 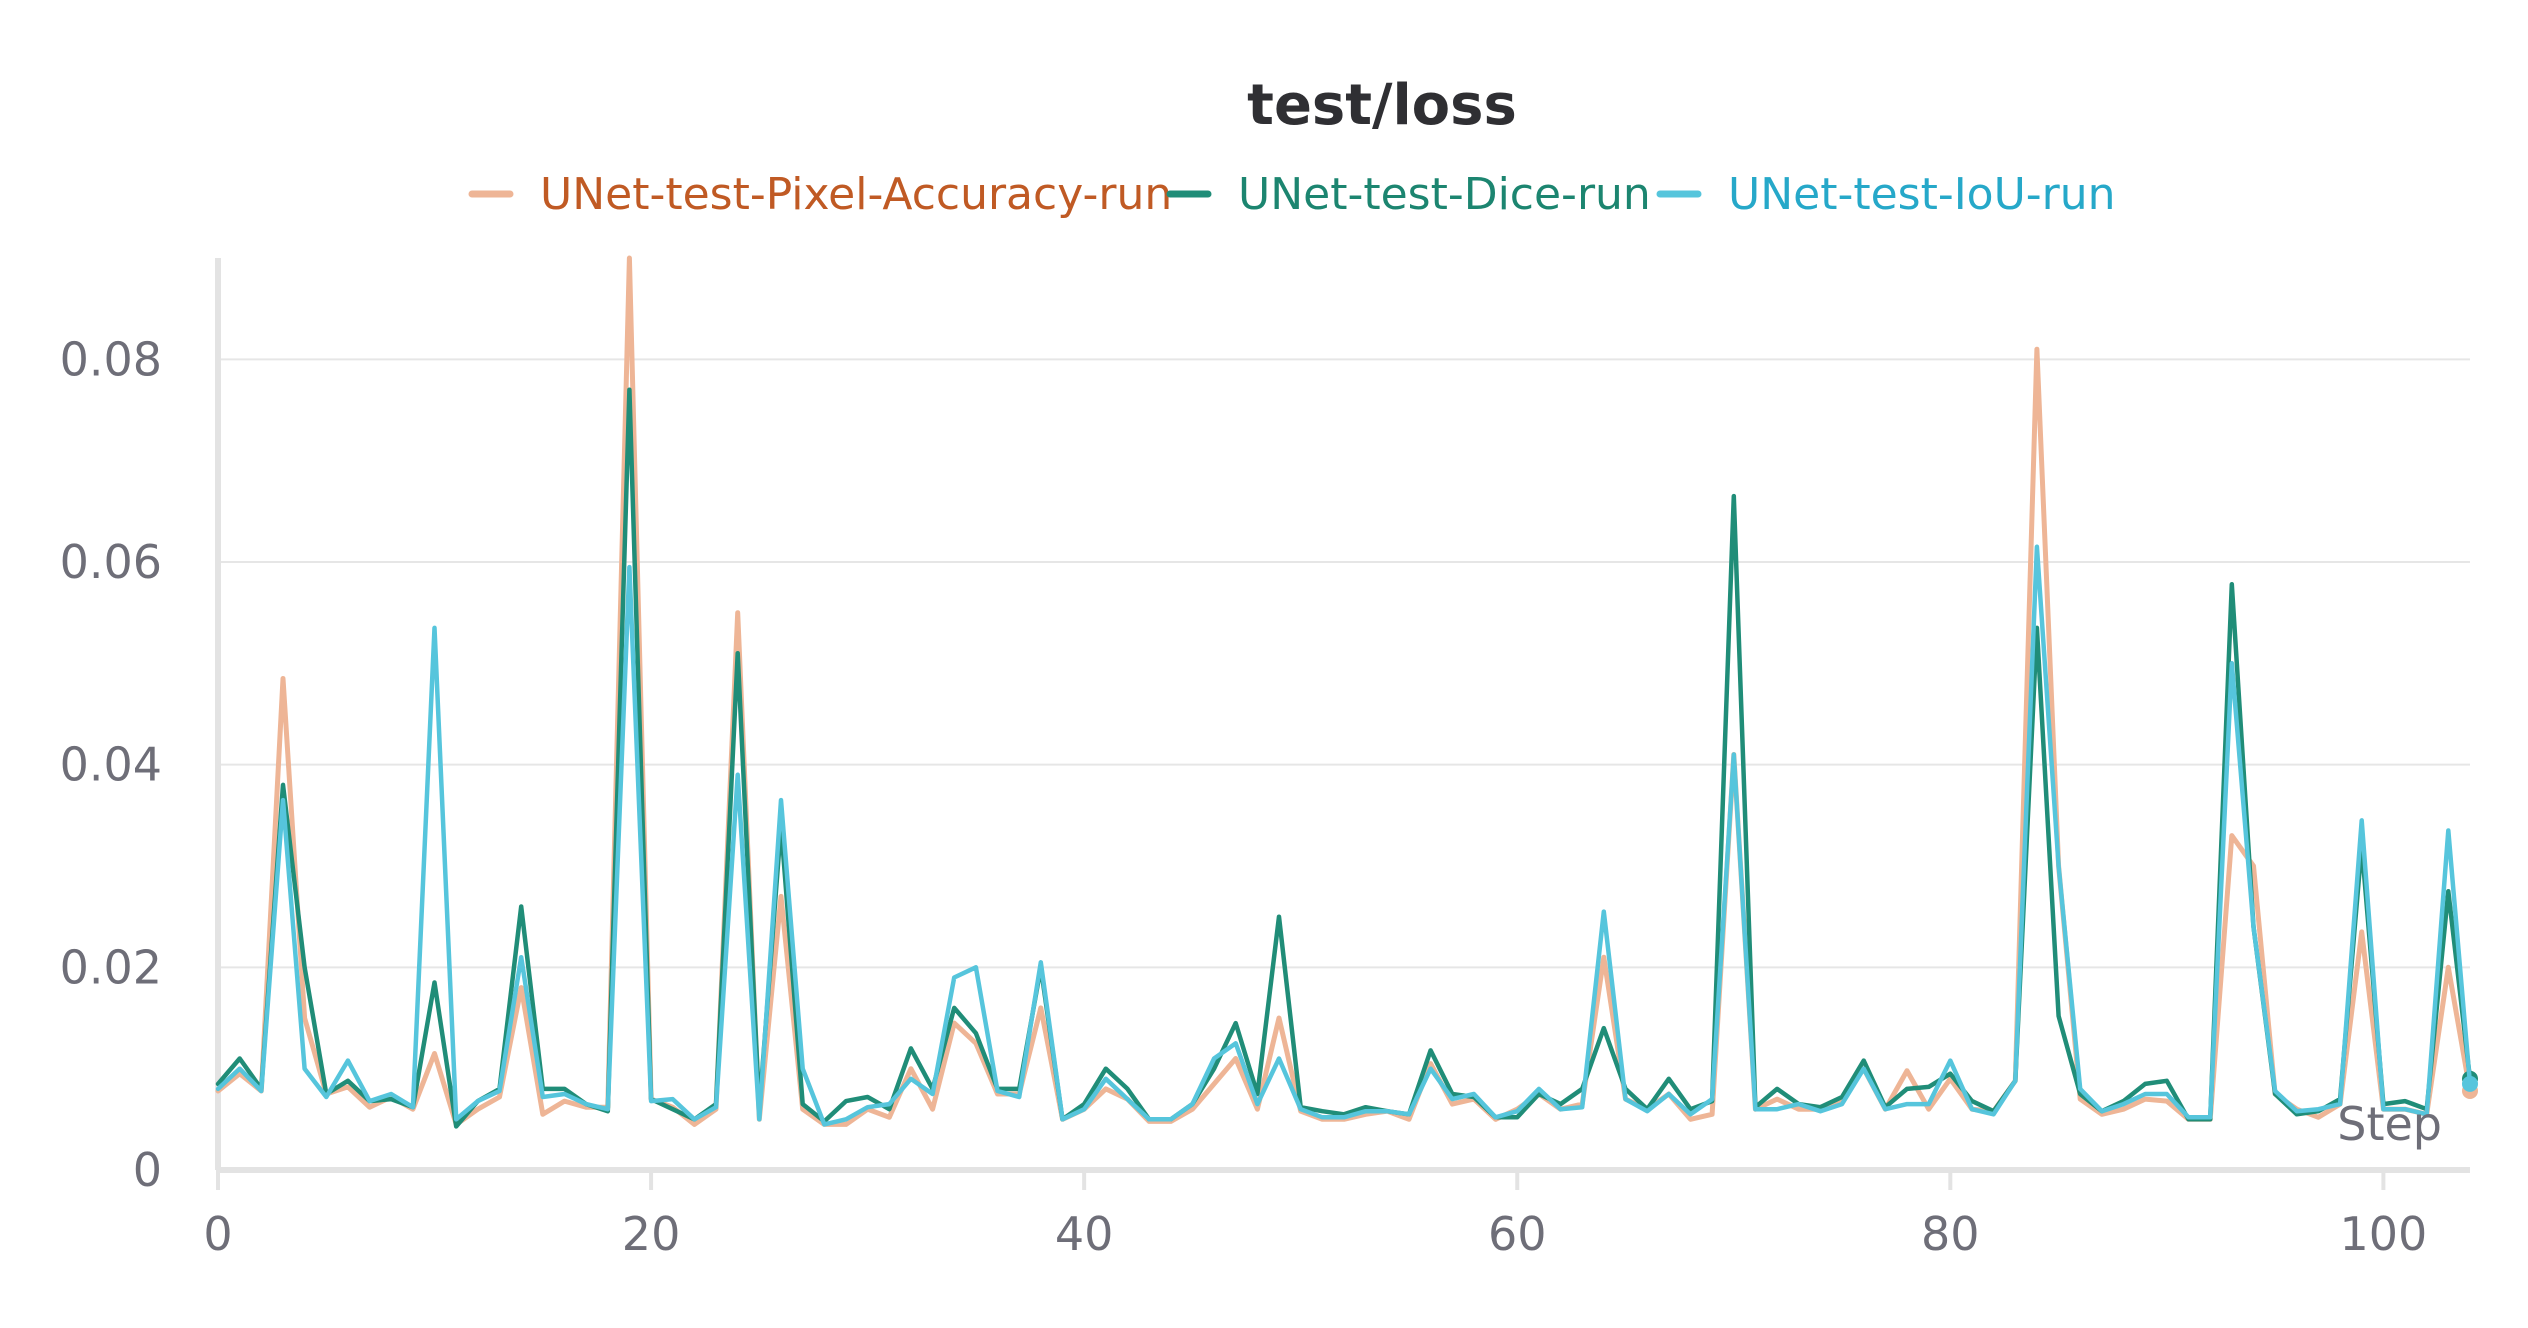 What do you see at coordinates (856, 194) in the screenshot?
I see `legend-label: UNet-test-Pixel-Accuracy-run` at bounding box center [856, 194].